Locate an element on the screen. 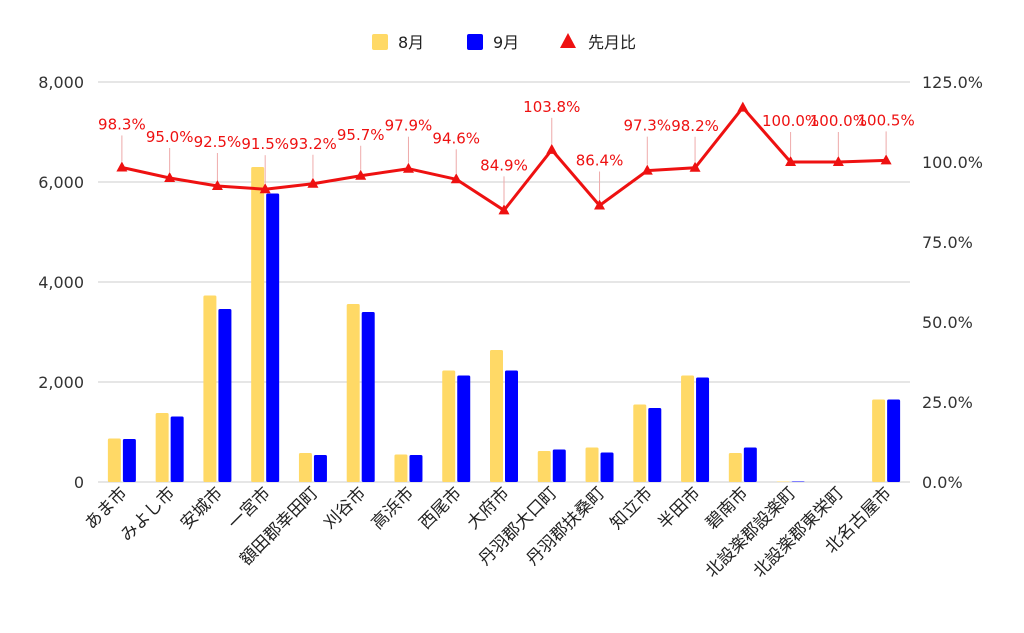  y2-tick-label: 100.0% is located at coordinates (952, 162).